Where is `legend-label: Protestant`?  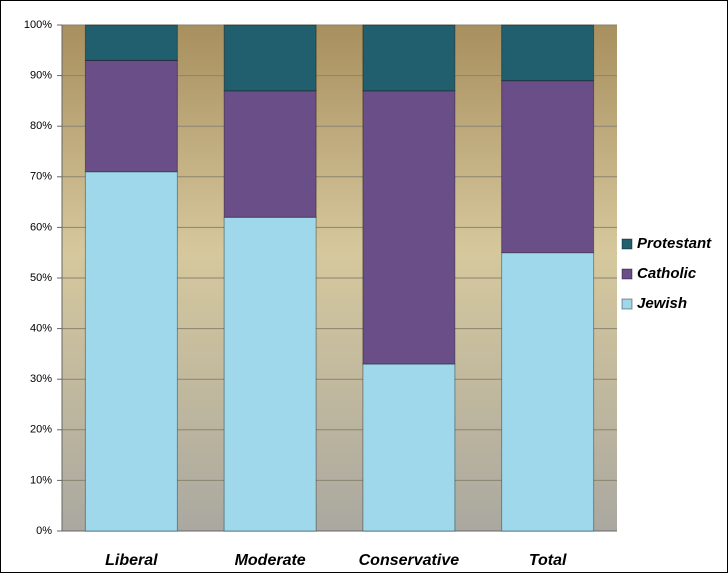 legend-label: Protestant is located at coordinates (674, 243).